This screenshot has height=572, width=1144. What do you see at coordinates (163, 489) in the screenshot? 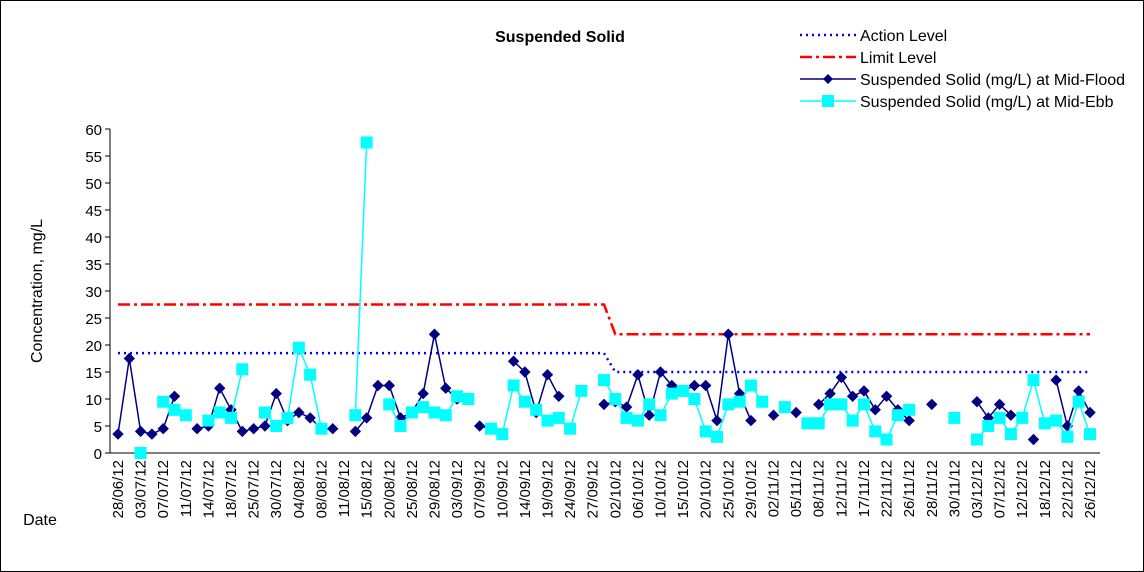
I see `x-tick-label: 07/07/12` at bounding box center [163, 489].